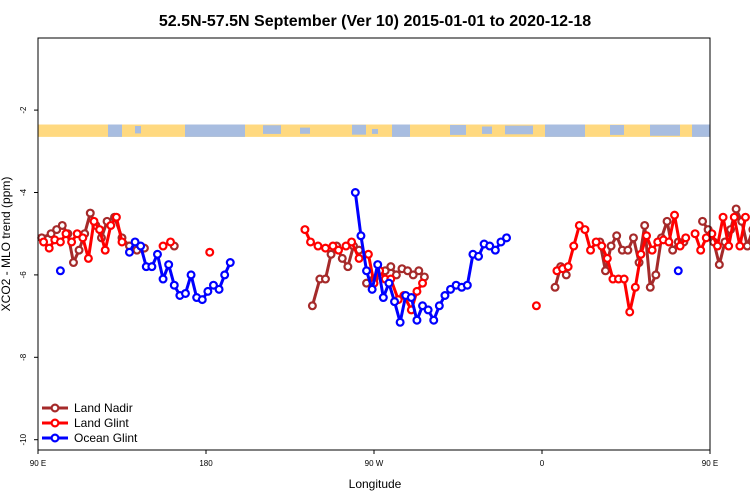  What do you see at coordinates (106, 438) in the screenshot?
I see `legend-label: Ocean Glint` at bounding box center [106, 438].